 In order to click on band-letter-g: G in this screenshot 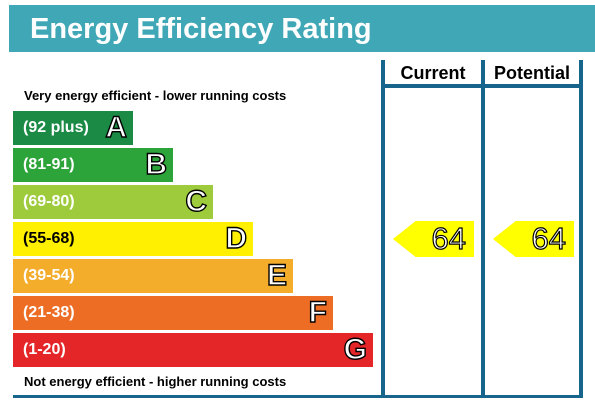, I will do `click(355, 349)`.